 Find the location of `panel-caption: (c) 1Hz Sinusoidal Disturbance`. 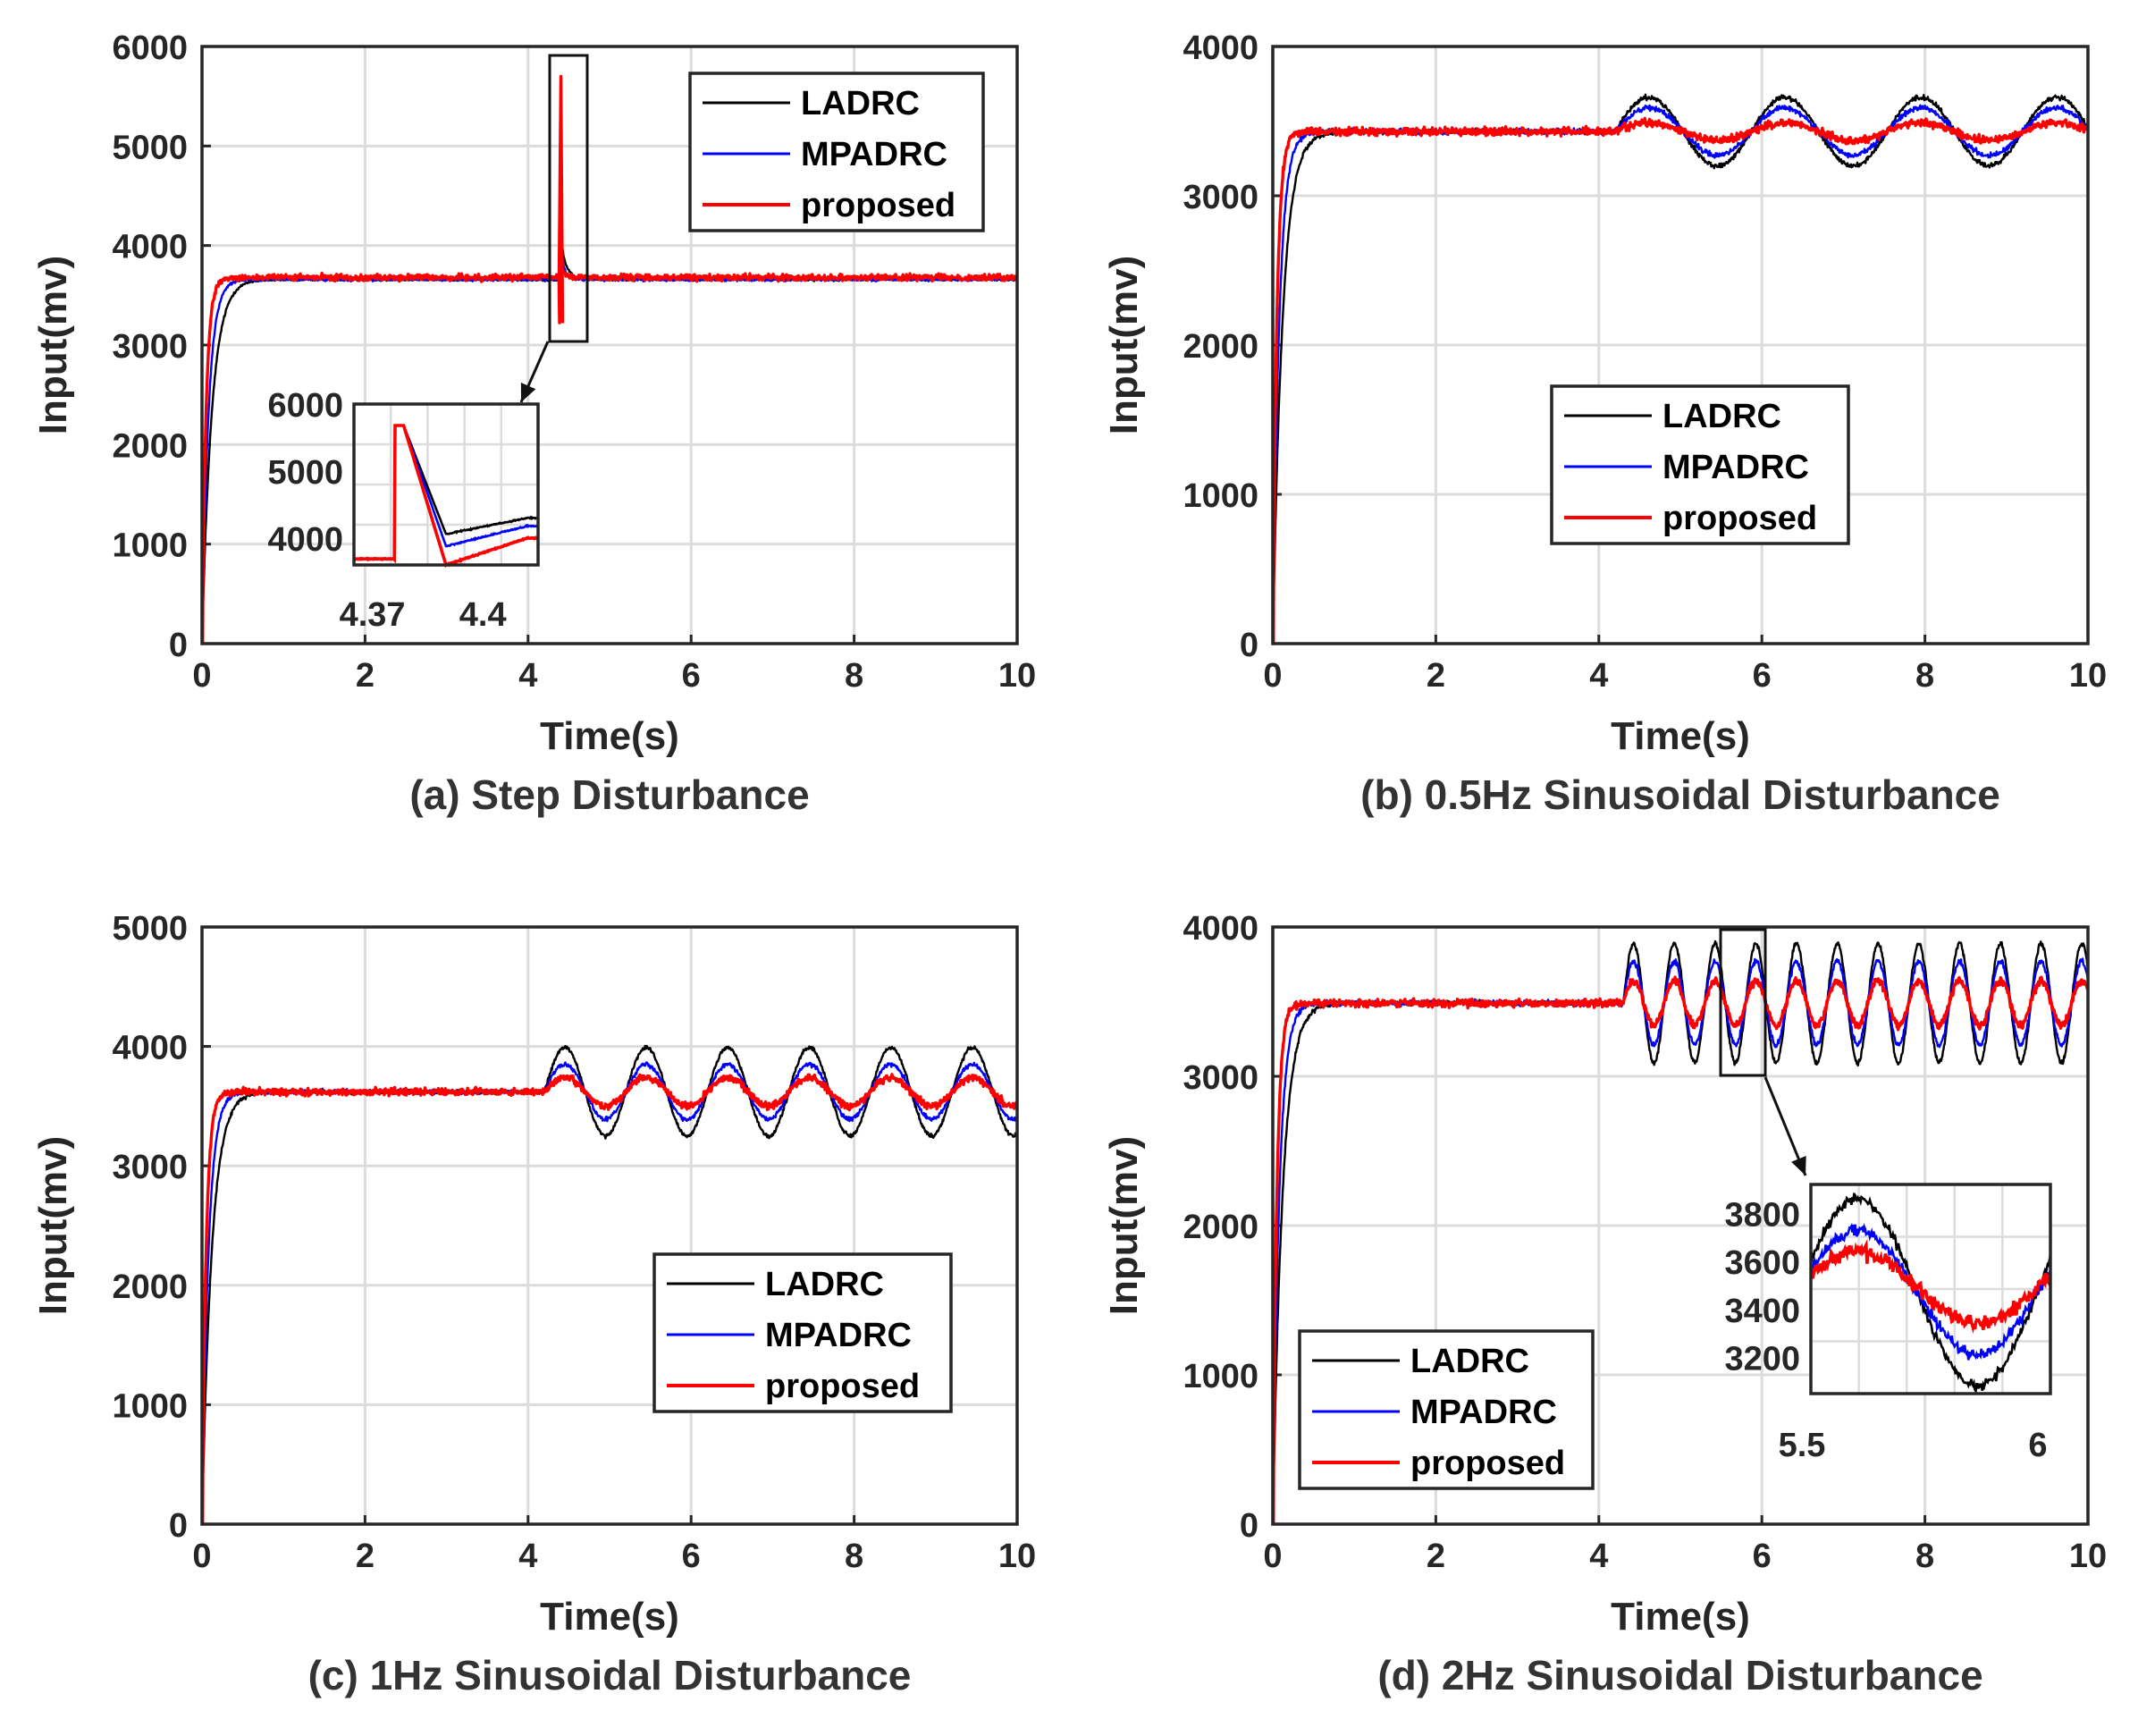

panel-caption: (c) 1Hz Sinusoidal Disturbance is located at coordinates (610, 1675).